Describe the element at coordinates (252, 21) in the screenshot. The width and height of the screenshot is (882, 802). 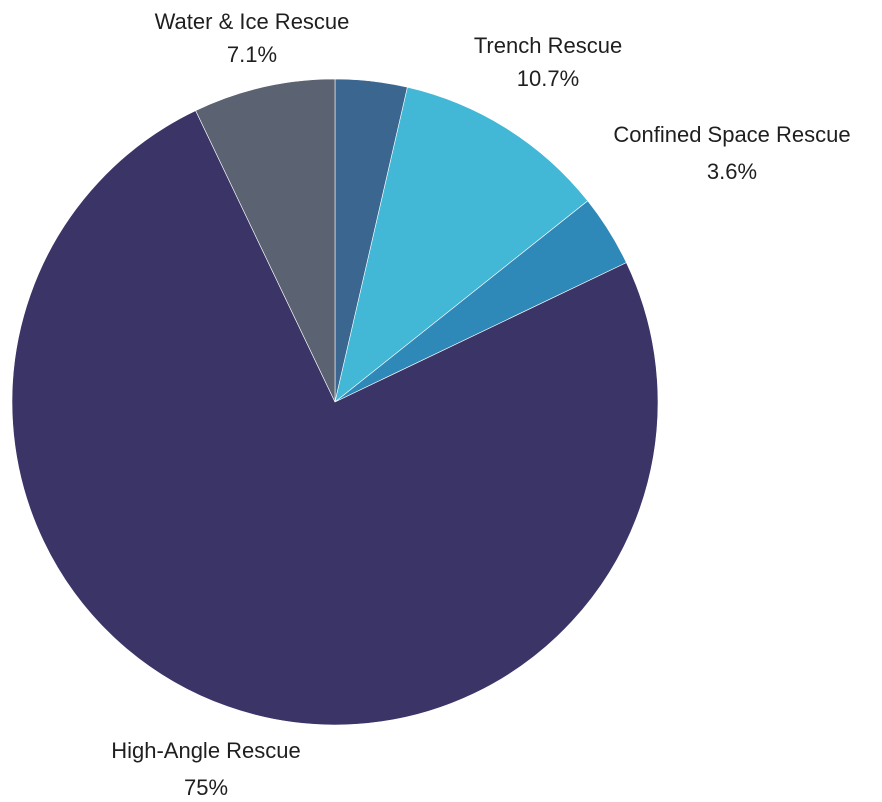
I see `slice-label-water-ice-rescue: Water & Ice Rescue` at that location.